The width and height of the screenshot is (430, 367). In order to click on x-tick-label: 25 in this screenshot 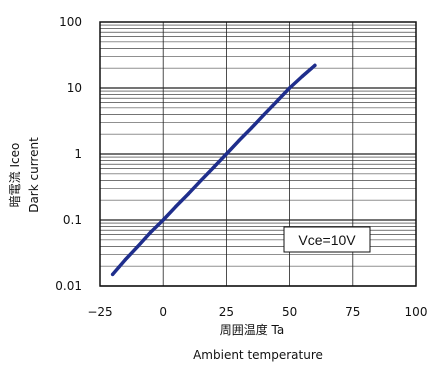, I will do `click(226, 312)`.